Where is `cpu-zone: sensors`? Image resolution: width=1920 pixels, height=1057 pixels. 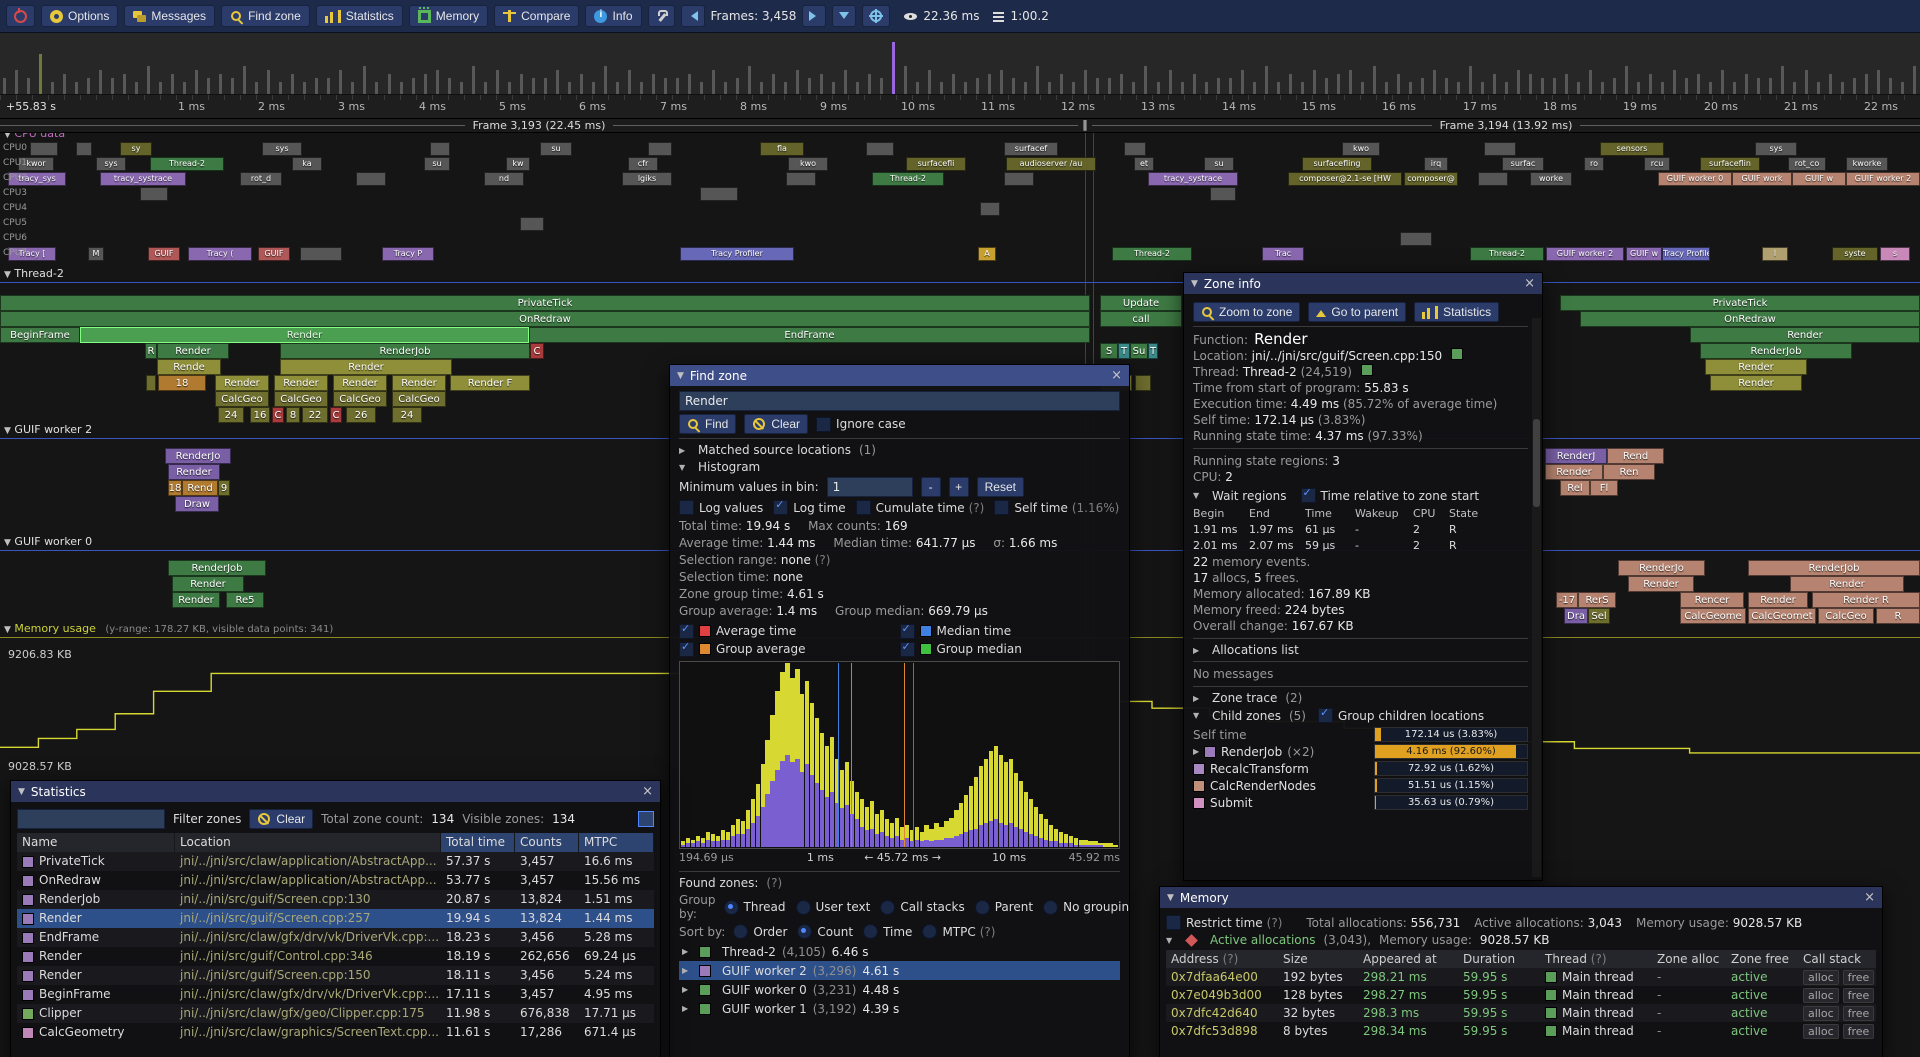 cpu-zone: sensors is located at coordinates (1632, 149).